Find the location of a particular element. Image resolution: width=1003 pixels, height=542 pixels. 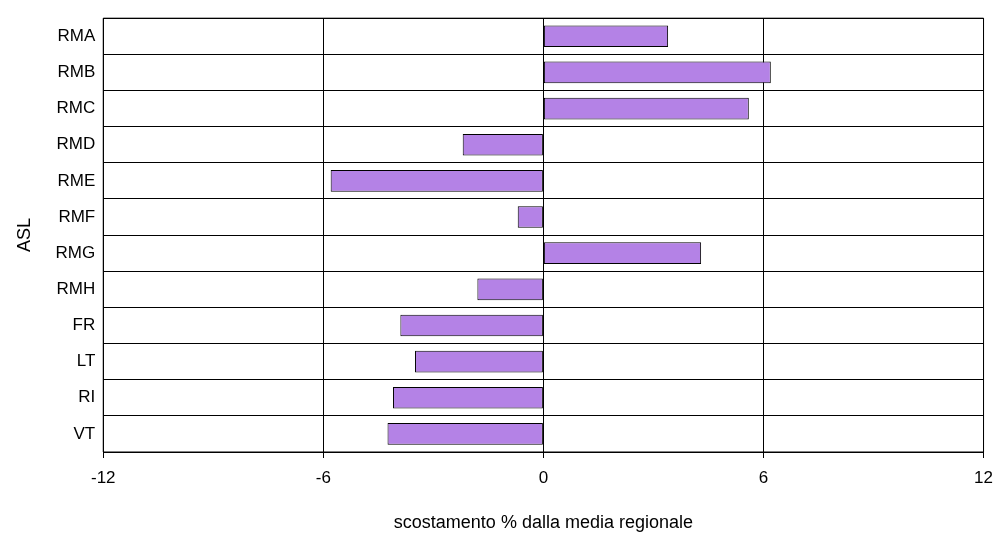

y-tick-label: RMH is located at coordinates (76, 289).